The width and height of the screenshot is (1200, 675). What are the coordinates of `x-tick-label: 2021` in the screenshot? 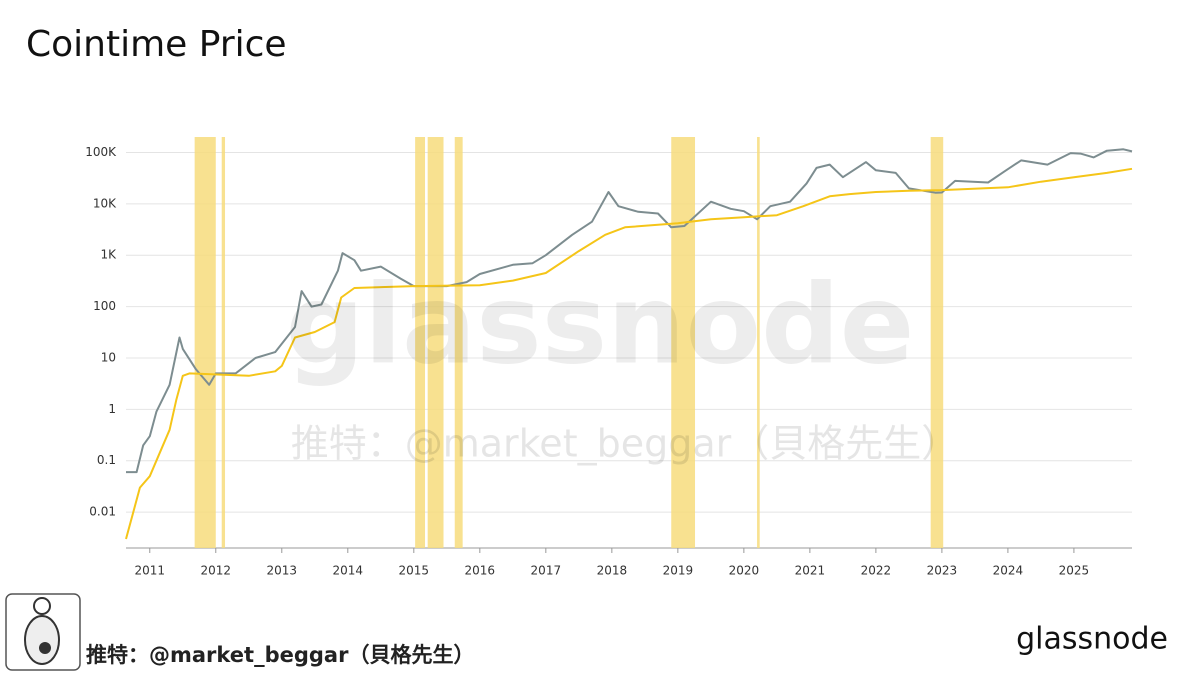 It's located at (810, 571).